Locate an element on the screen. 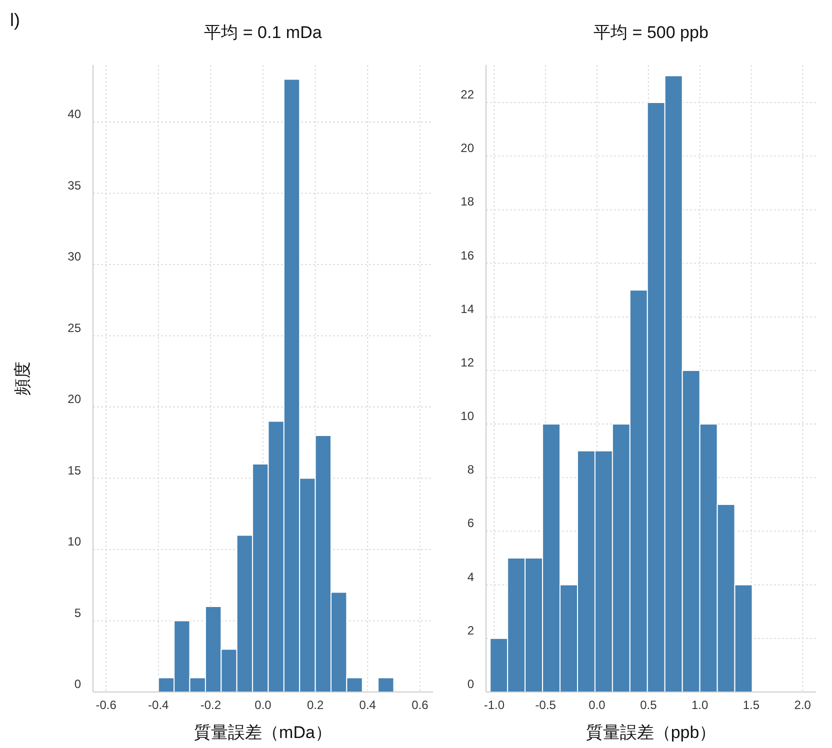 The image size is (832, 748). y-tick-label: 5 is located at coordinates (78, 613).